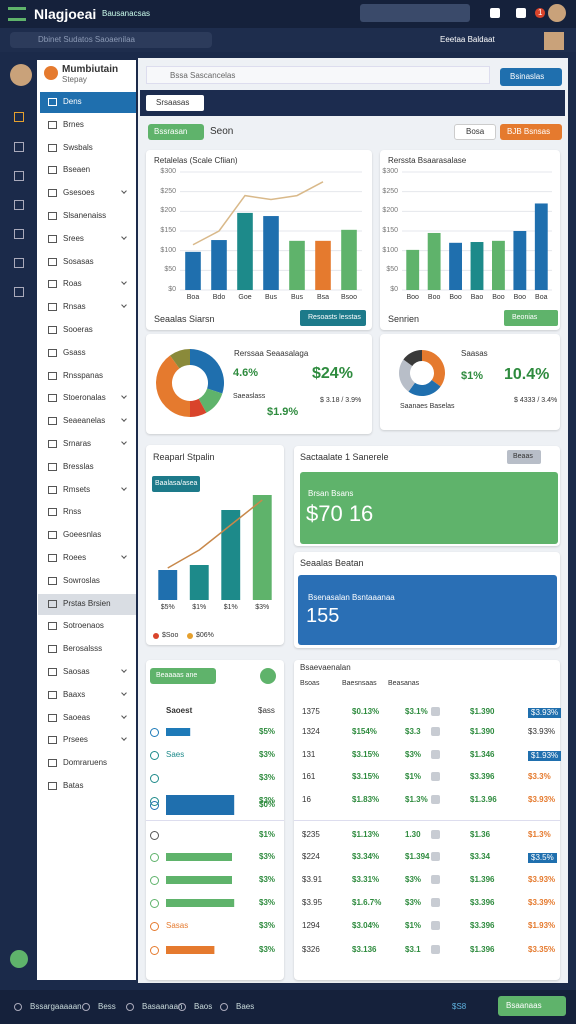  I want to click on footer-item: Baes, so click(245, 1006).